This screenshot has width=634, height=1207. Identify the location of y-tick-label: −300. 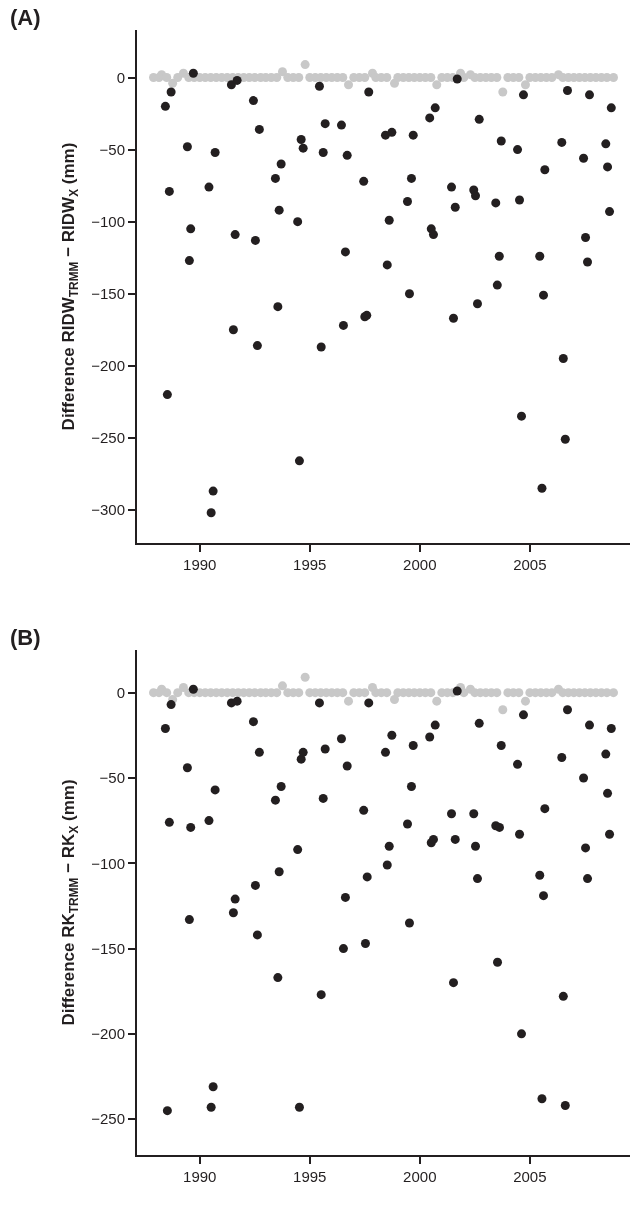
(108, 510).